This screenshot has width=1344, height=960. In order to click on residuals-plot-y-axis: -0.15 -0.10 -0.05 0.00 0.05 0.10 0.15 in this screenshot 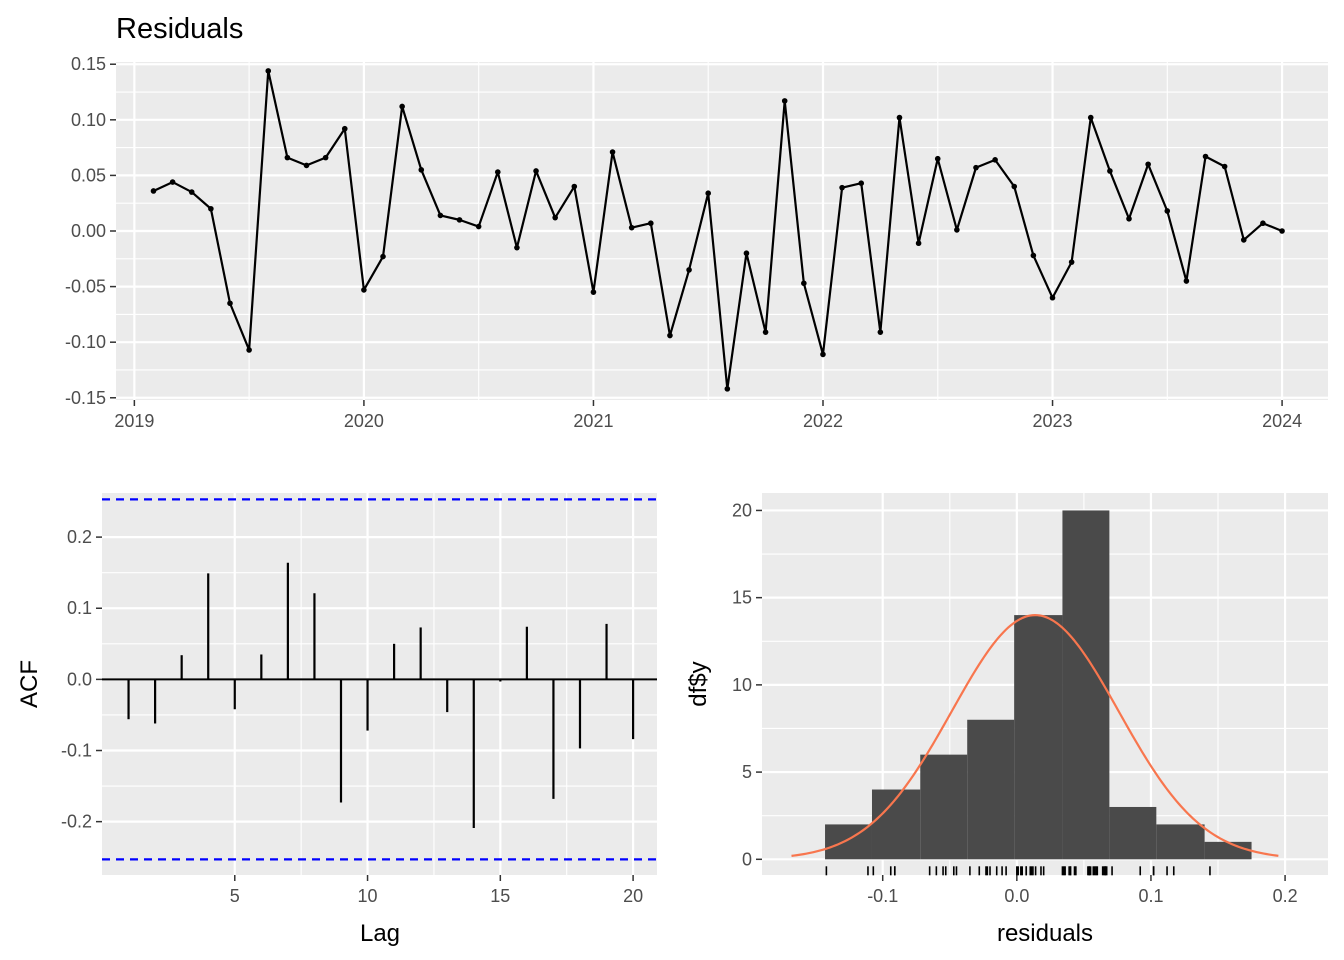, I will do `click(90, 231)`.